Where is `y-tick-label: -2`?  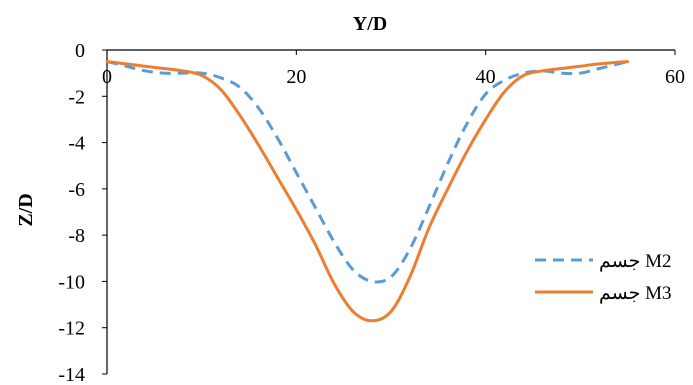
y-tick-label: -2 is located at coordinates (76, 97).